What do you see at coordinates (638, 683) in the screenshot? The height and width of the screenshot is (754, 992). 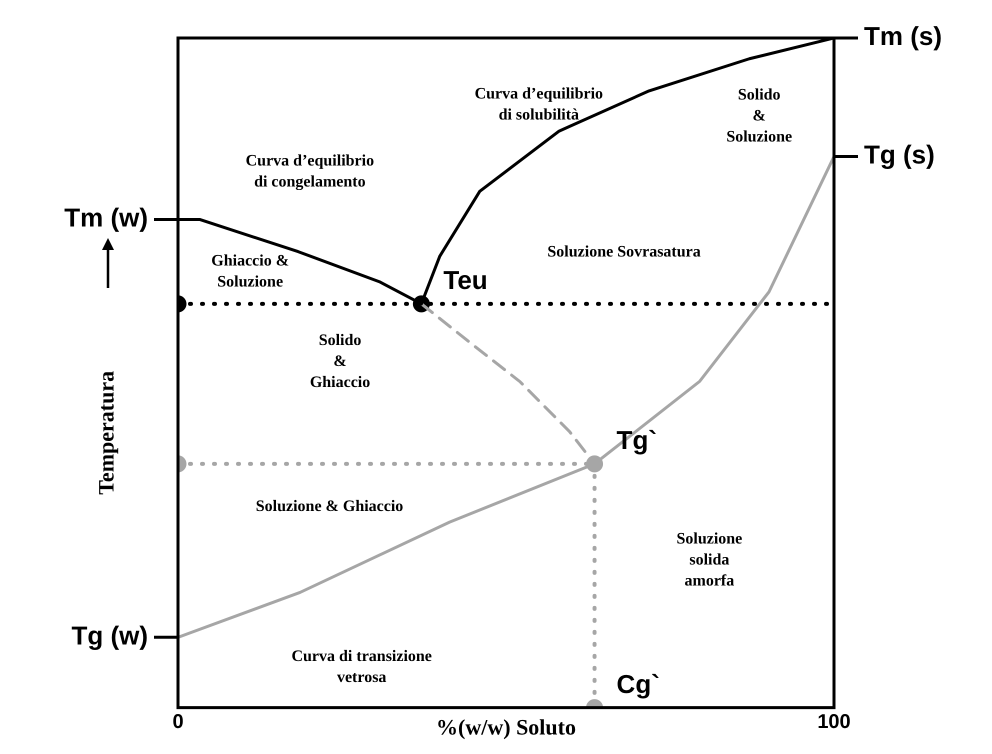 I see `annotation: Cg`` at bounding box center [638, 683].